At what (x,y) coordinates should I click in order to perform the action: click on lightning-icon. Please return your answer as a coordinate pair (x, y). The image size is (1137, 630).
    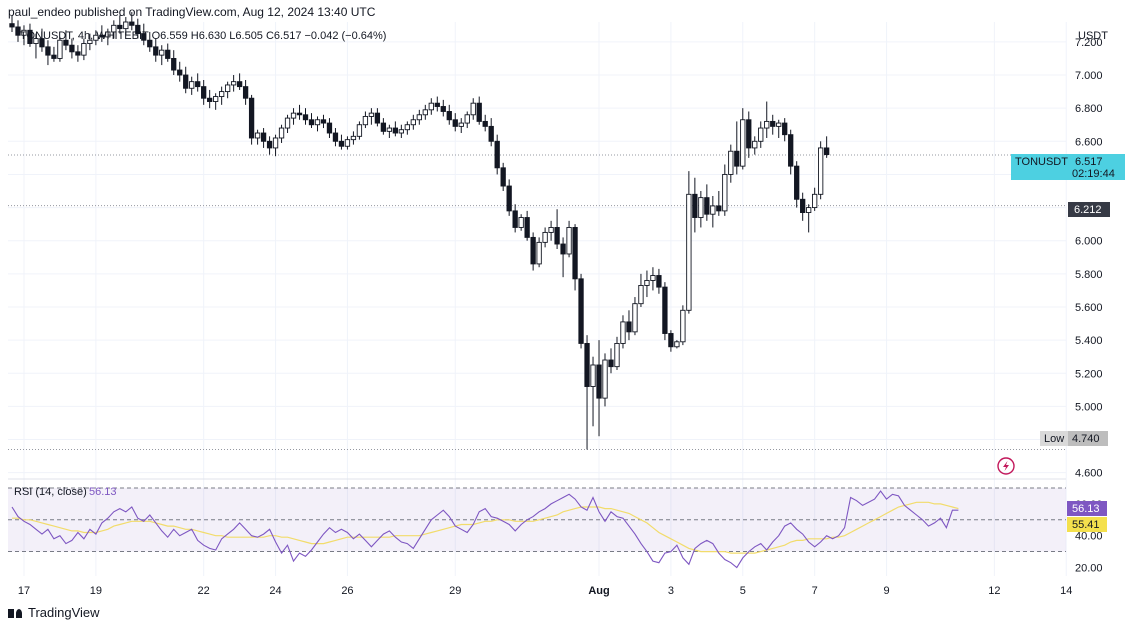
    Looking at the image, I should click on (1006, 466).